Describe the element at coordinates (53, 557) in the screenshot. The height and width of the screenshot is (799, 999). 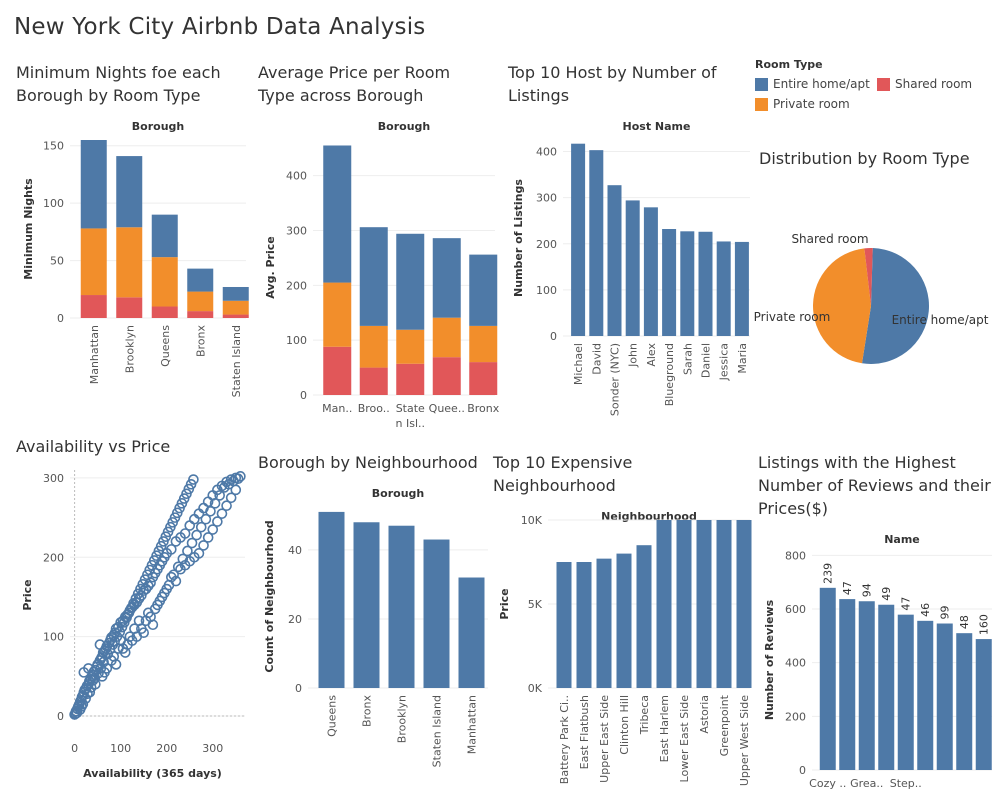
I see `scatter-ytick-label: 200` at that location.